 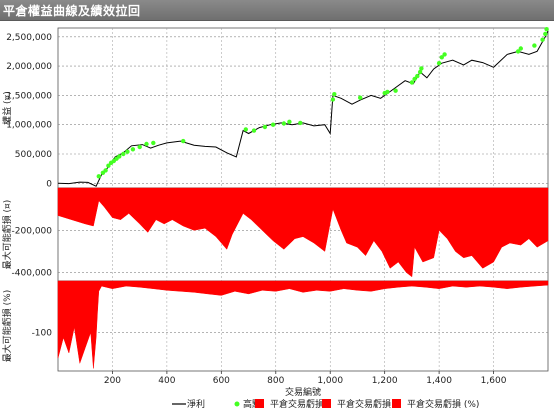 What do you see at coordinates (112, 381) in the screenshot?
I see `x-tick-label: 200` at bounding box center [112, 381].